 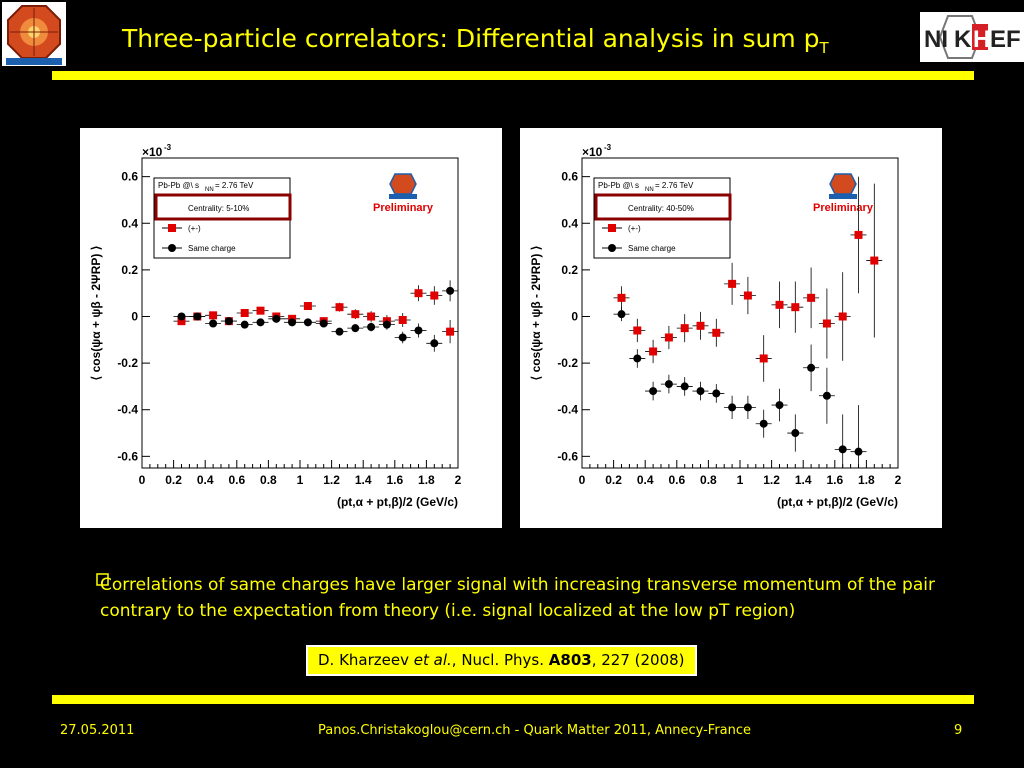 What do you see at coordinates (268, 480) in the screenshot?
I see `left-xtick-label: 0.8` at bounding box center [268, 480].